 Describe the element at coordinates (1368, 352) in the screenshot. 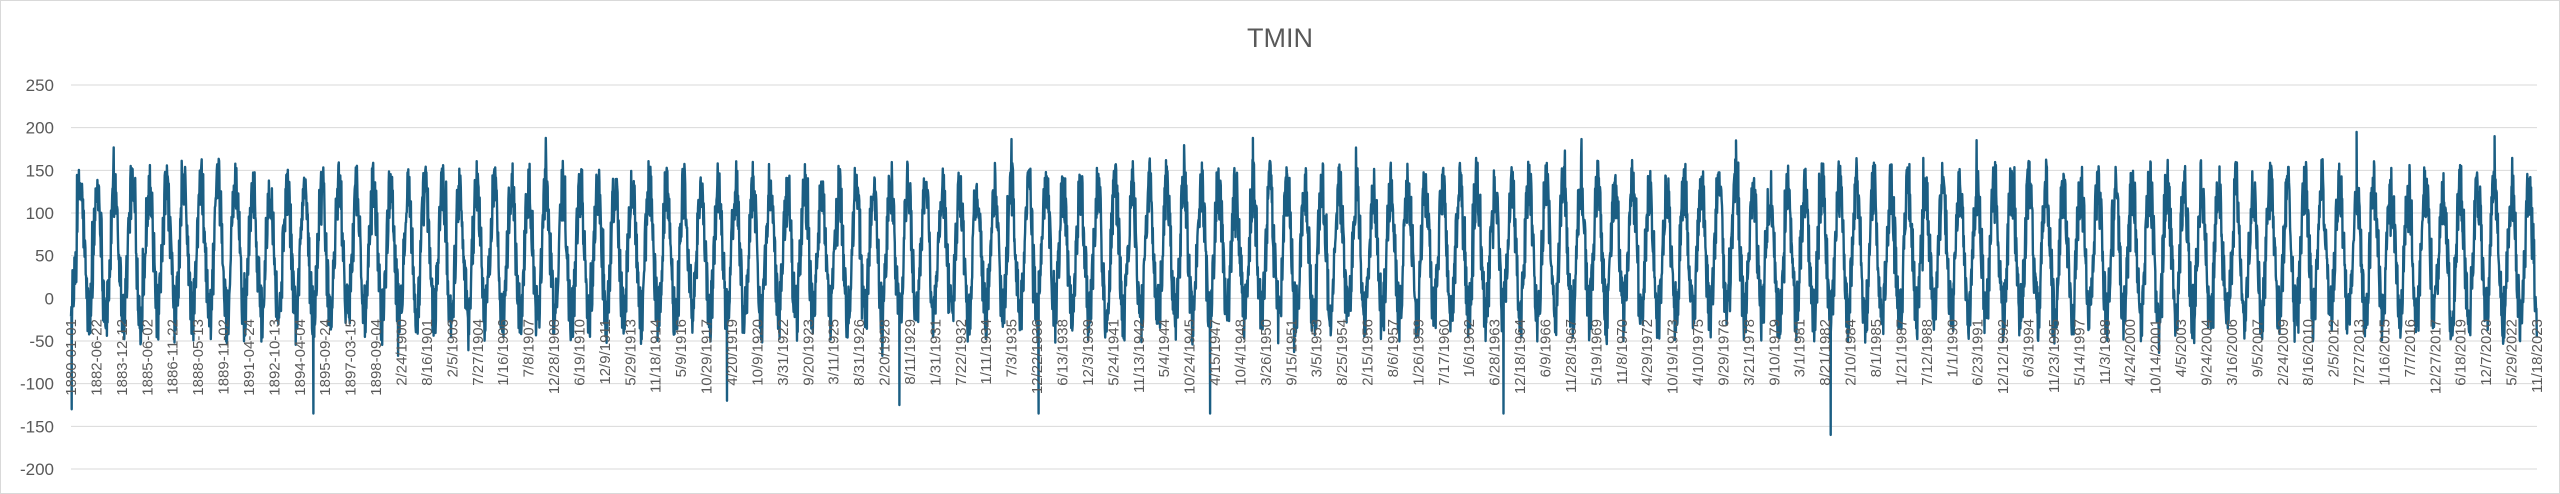

I see `x-tick-label: 2/15/1956` at that location.